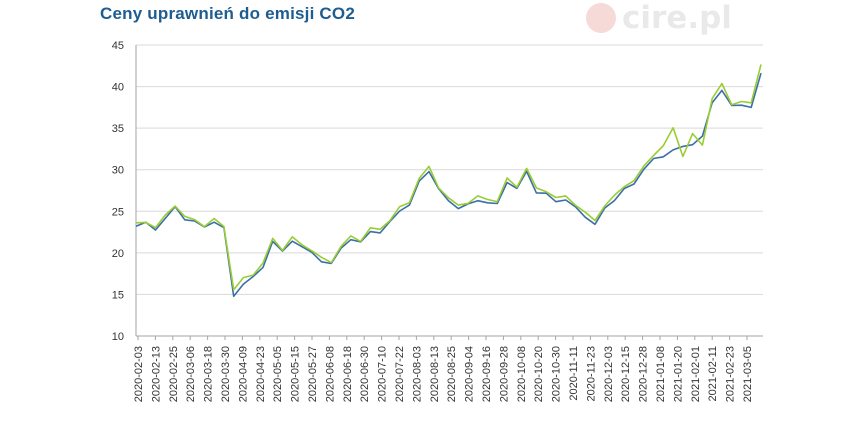  What do you see at coordinates (348, 374) in the screenshot?
I see `x-tick-label: 2020-06-18` at bounding box center [348, 374].